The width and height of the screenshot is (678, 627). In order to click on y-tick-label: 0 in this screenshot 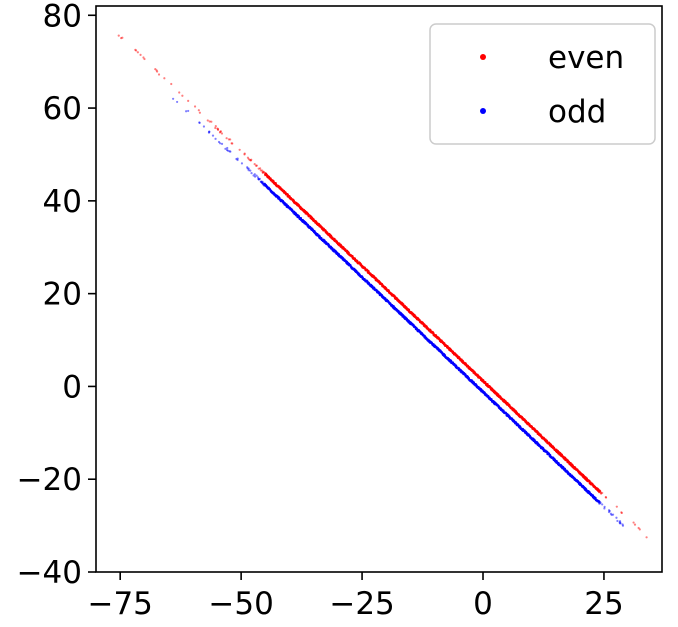, I will do `click(72, 387)`.